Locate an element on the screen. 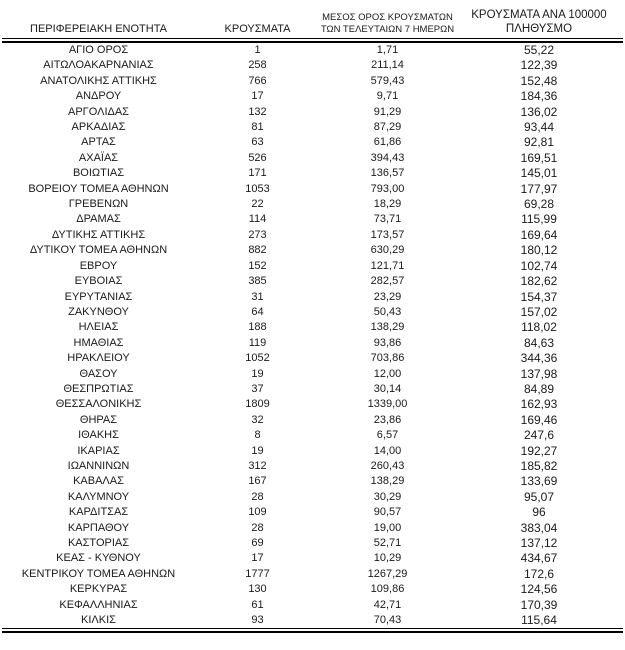 The image size is (625, 650). cell-avg_7day: 30,14 is located at coordinates (387, 388).